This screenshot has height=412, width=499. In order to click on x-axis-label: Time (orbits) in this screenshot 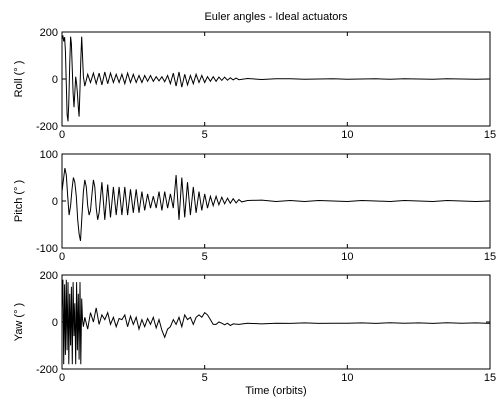, I will do `click(275, 391)`.